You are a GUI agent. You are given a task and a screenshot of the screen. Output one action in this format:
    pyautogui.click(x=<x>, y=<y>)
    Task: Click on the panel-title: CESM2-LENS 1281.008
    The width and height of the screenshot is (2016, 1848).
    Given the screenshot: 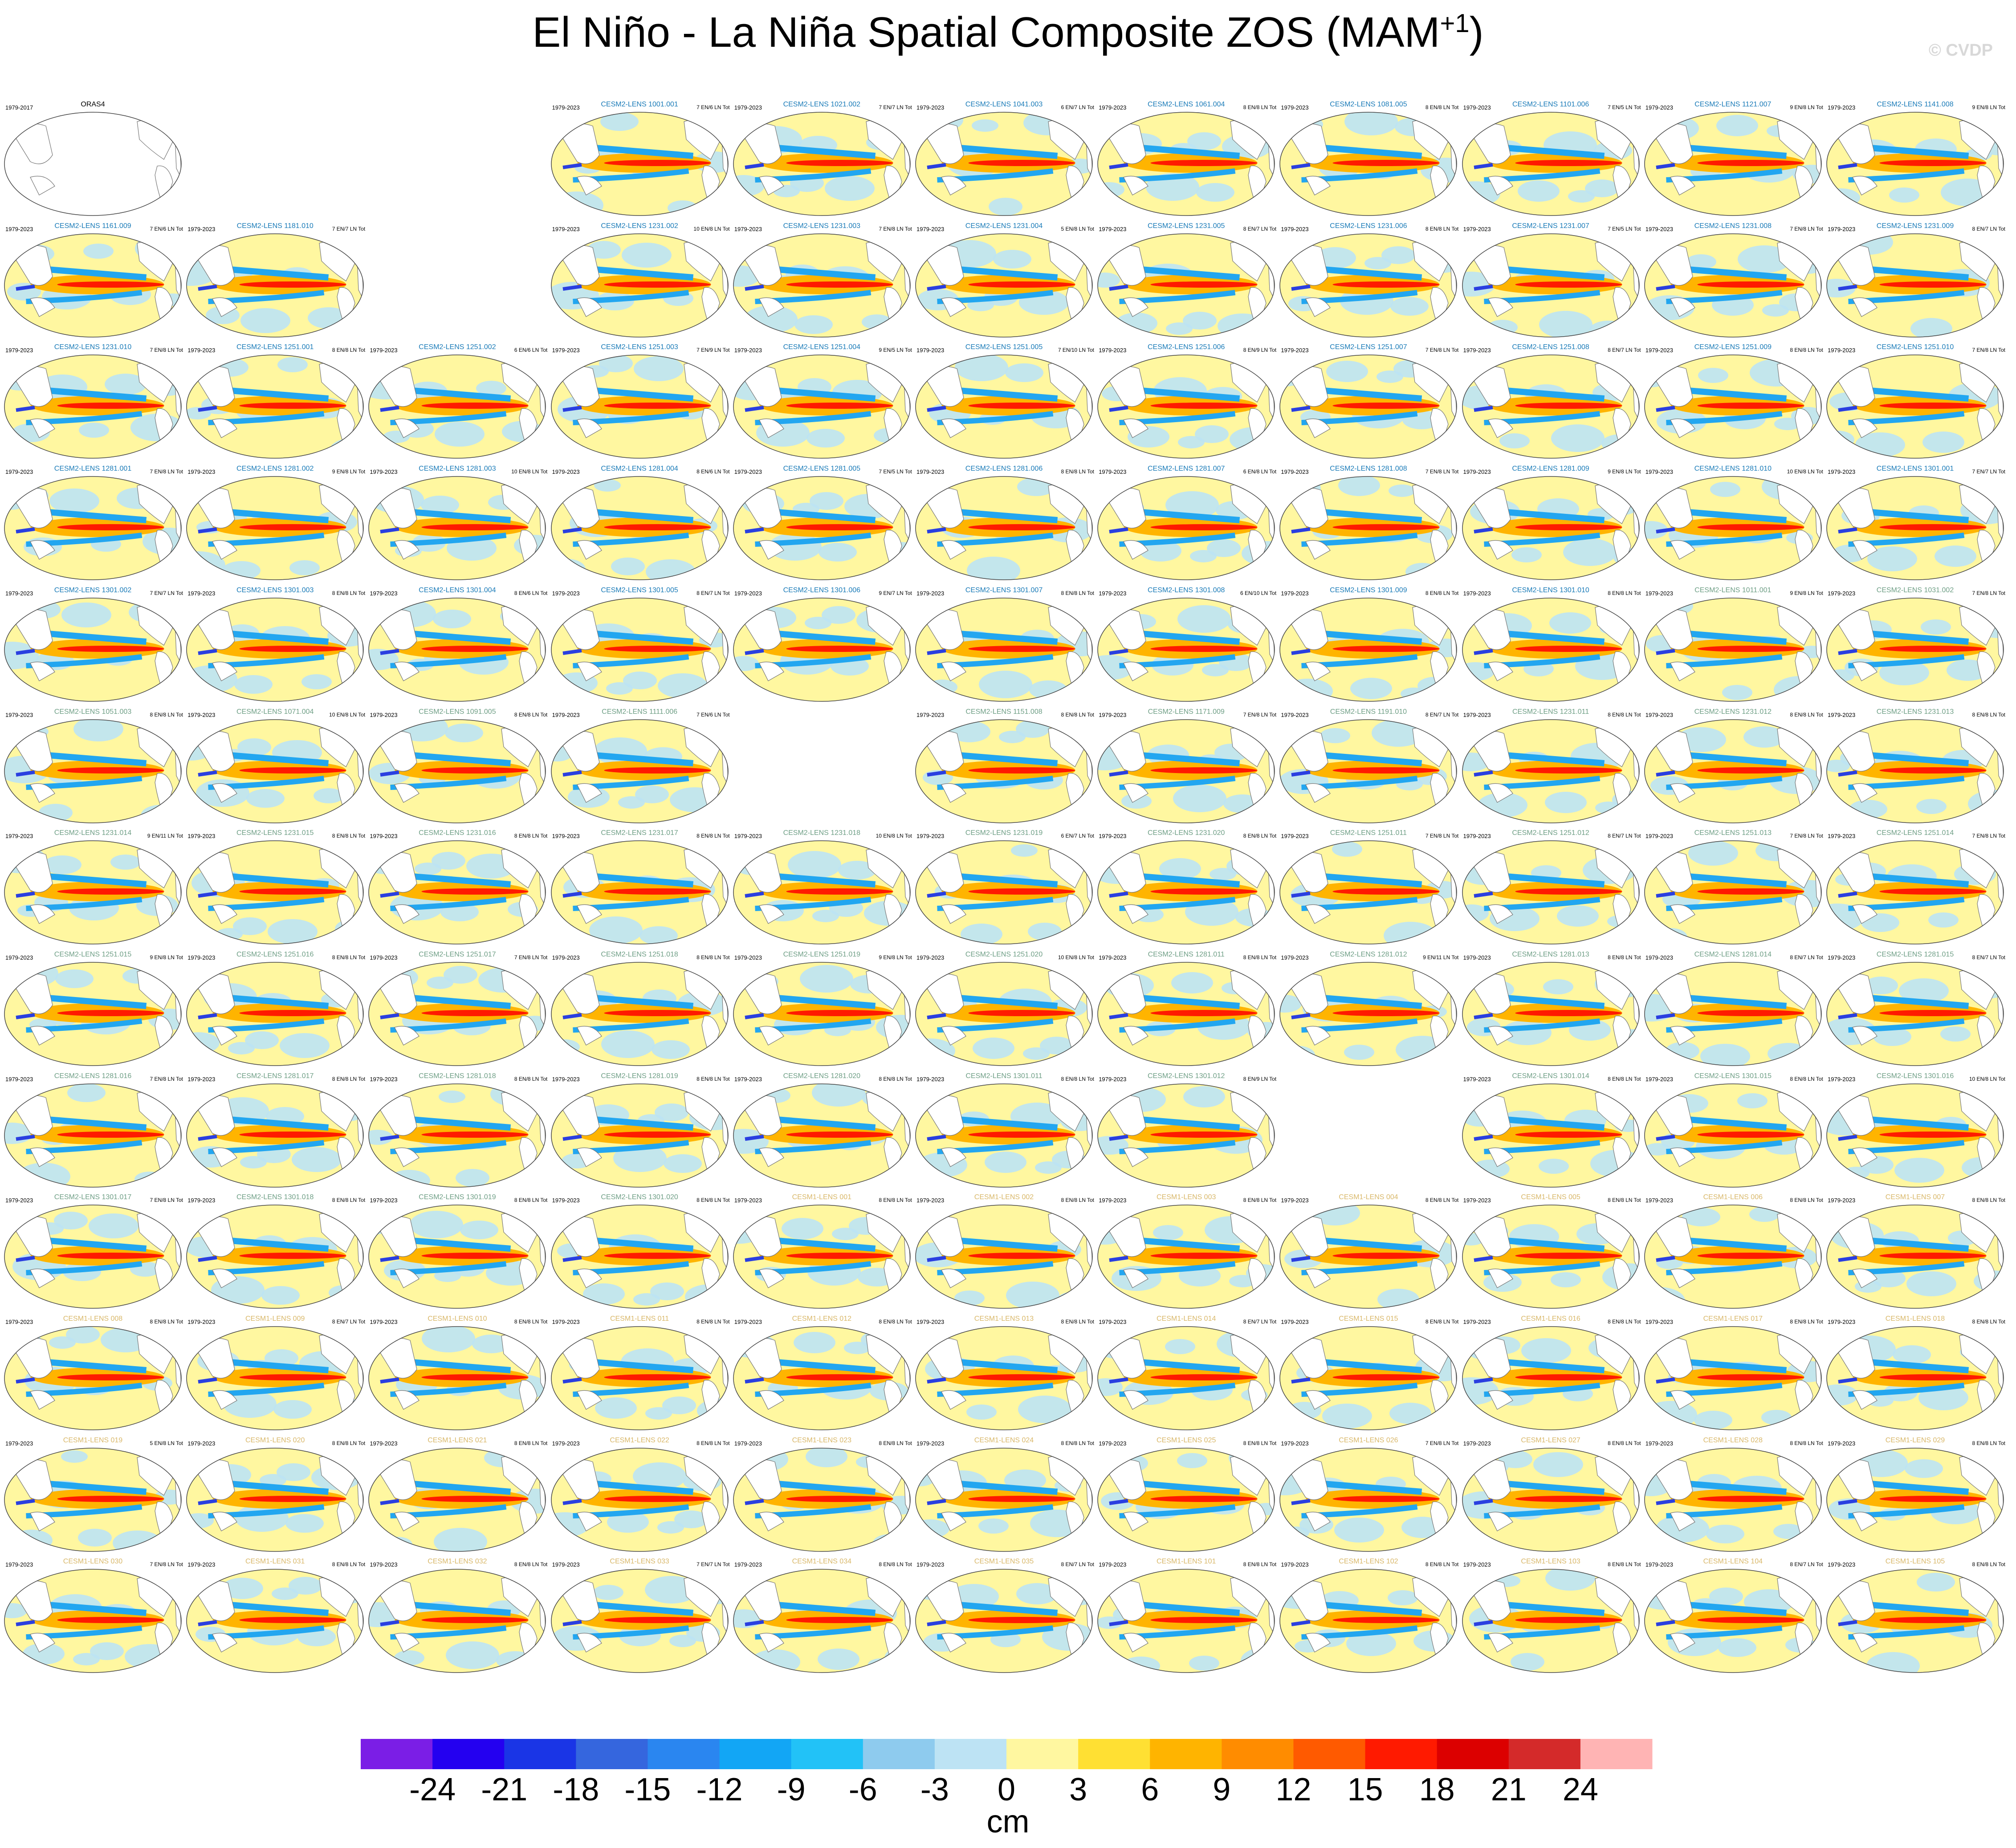 What is the action you would take?
    pyautogui.click(x=1368, y=469)
    